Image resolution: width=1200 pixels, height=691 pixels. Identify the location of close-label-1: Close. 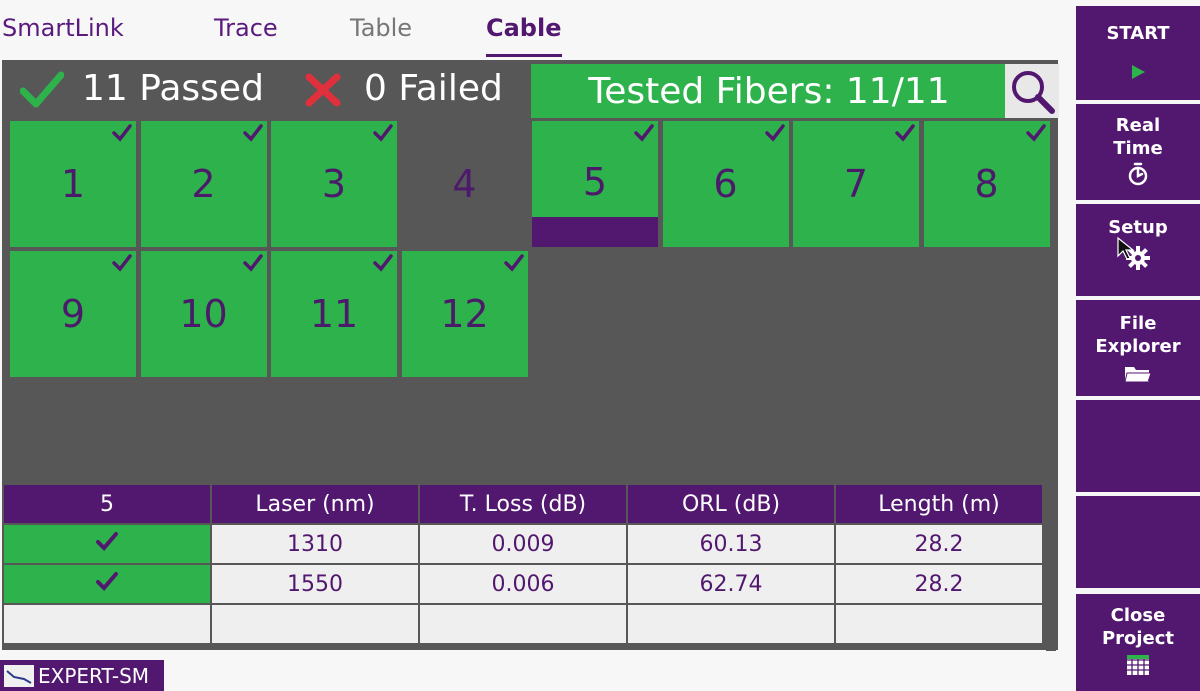
(1138, 615).